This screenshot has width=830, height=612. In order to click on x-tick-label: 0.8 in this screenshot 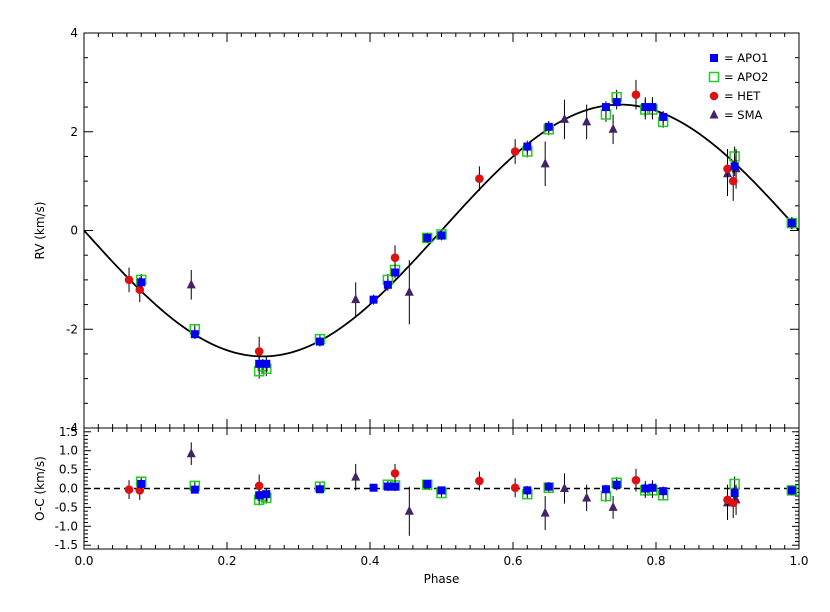, I will do `click(655, 561)`.